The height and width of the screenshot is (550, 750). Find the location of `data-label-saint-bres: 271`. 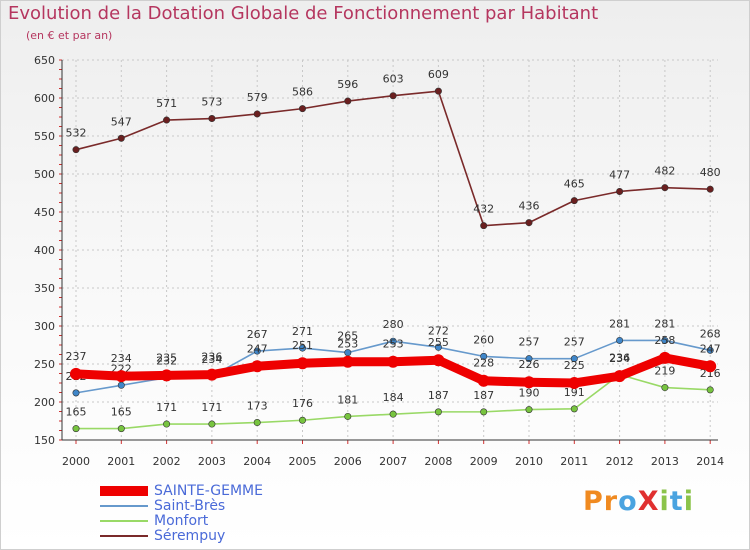

data-label-saint-bres: 271 is located at coordinates (302, 331).